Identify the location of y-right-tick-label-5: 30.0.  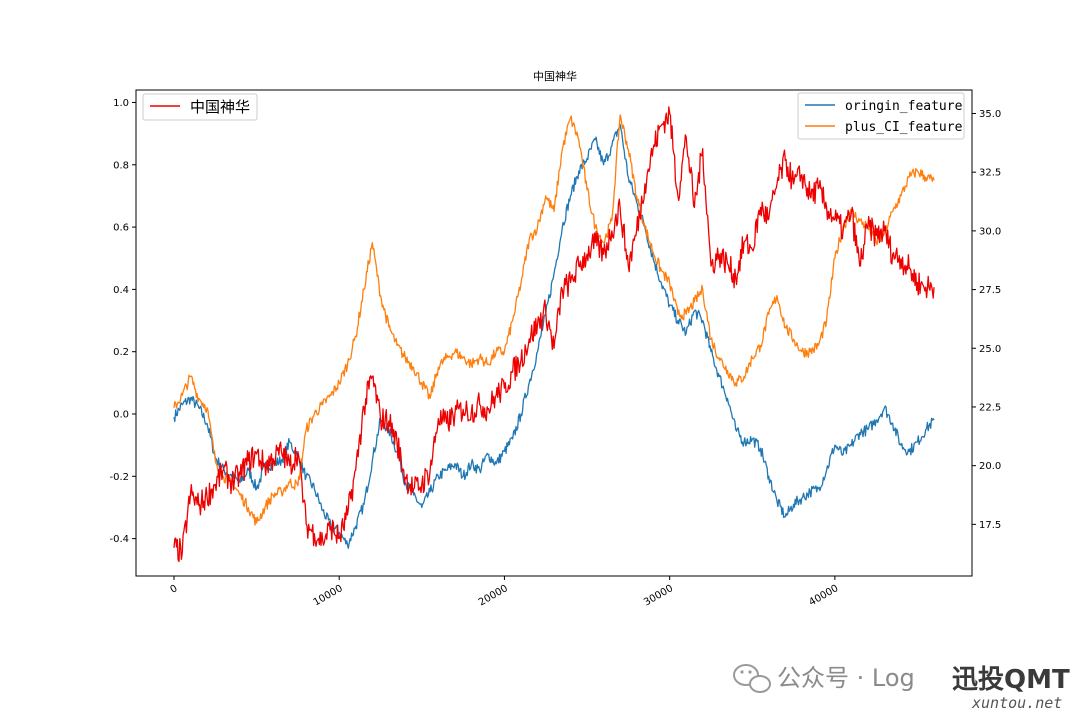
(990, 231).